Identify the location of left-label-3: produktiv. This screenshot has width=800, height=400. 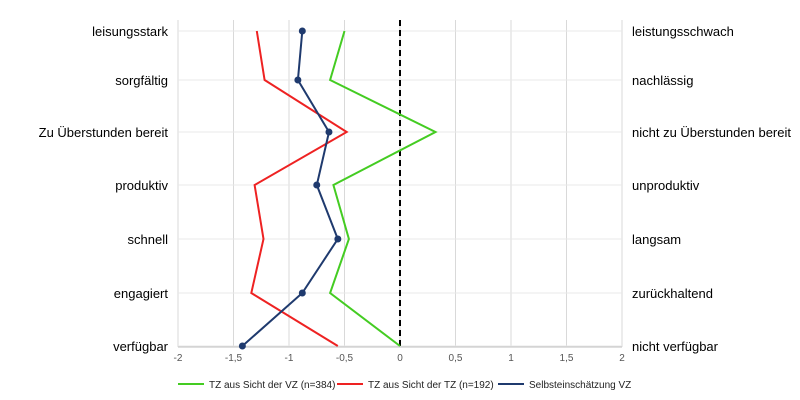
(141, 185).